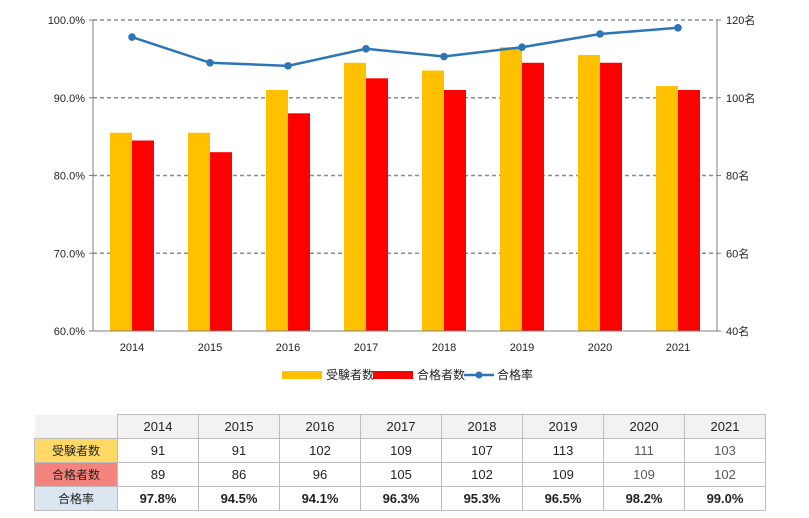 The width and height of the screenshot is (809, 518). I want to click on table-cell: 96.3%, so click(401, 498).